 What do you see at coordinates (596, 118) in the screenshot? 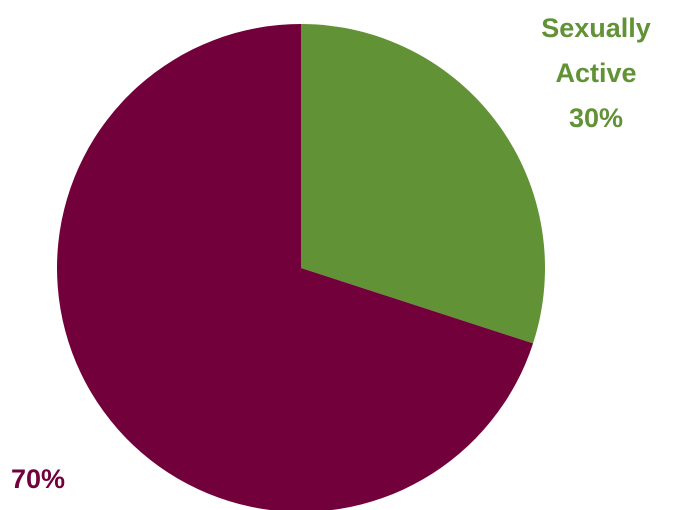
I see `slice-label-sexually-active-percent: 30%` at bounding box center [596, 118].